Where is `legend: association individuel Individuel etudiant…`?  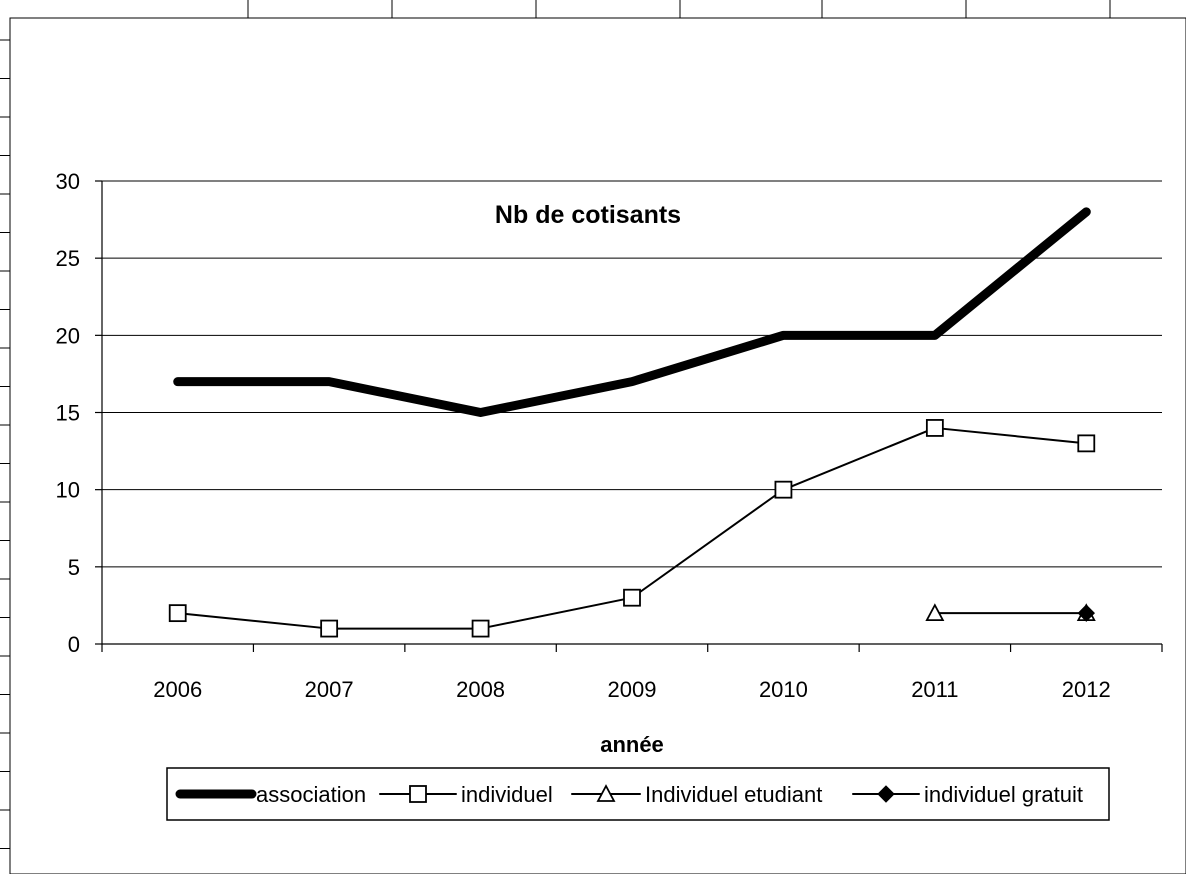 legend: association individuel Individuel etudiant… is located at coordinates (638, 794).